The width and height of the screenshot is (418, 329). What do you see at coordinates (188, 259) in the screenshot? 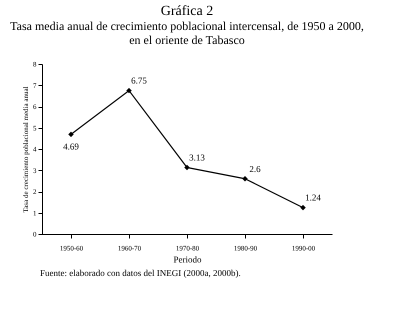
I see `x-axis-title: Periodo` at bounding box center [188, 259].